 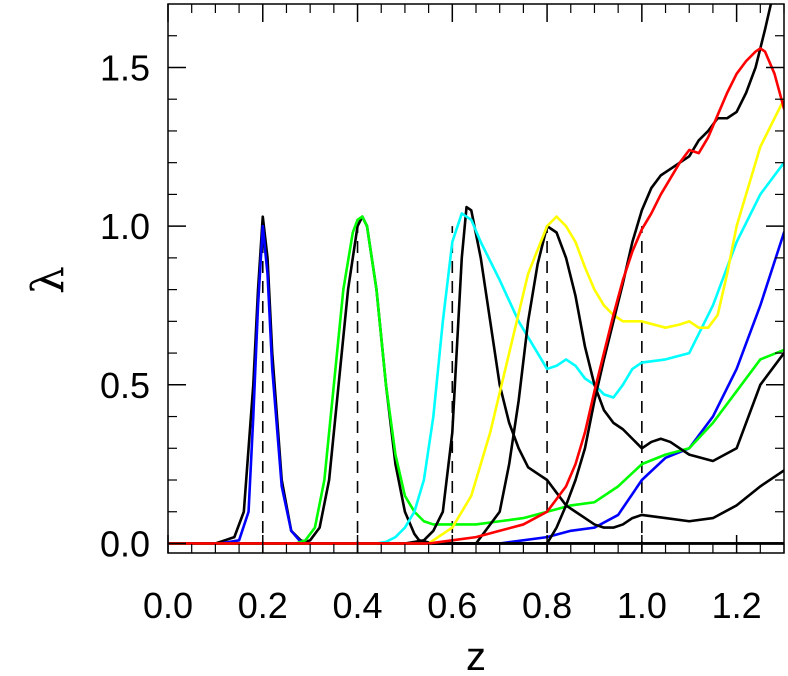 I want to click on y-axis-label: λ, so click(x=48, y=280).